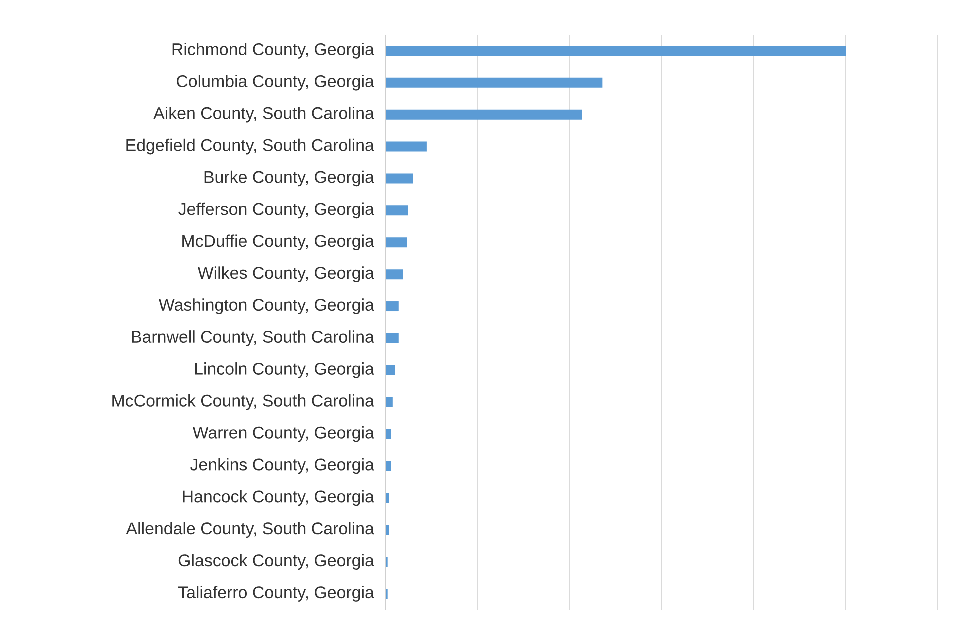 Image resolution: width=958 pixels, height=636 pixels. I want to click on y-tick-label: Barnwell County, South Carolina, so click(253, 338).